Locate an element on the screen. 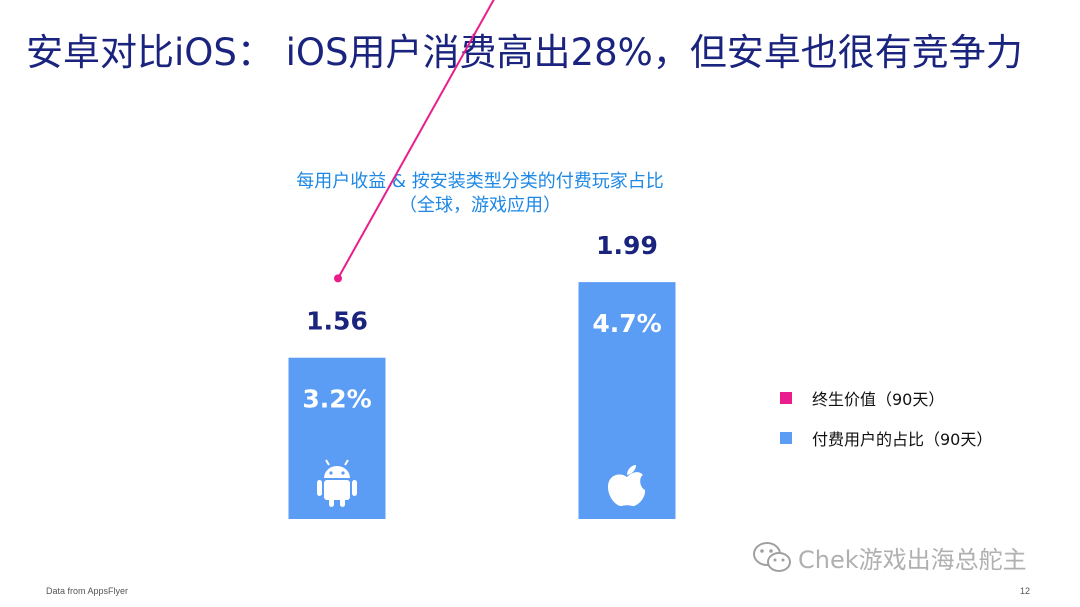 Image resolution: width=1080 pixels, height=607 pixels. ltv-point-android is located at coordinates (338, 278).